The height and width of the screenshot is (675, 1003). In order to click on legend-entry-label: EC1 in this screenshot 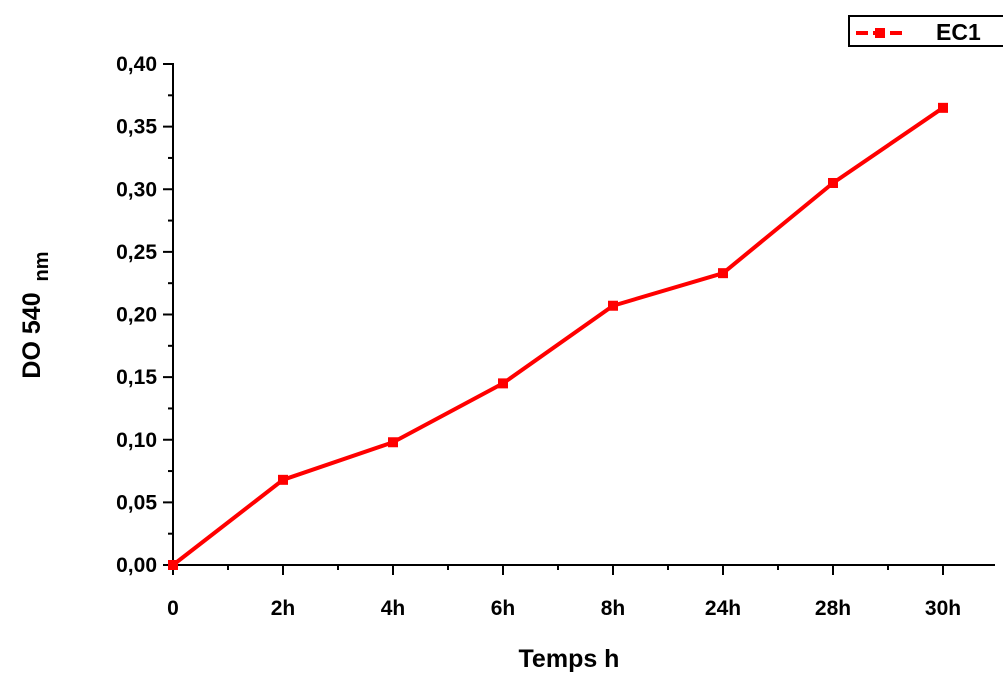, I will do `click(958, 32)`.